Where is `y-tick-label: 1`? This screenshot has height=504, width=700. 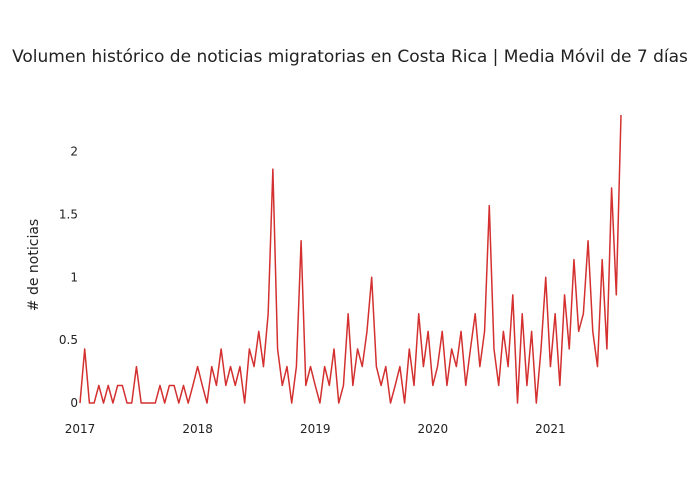 y-tick-label: 1 is located at coordinates (74, 277).